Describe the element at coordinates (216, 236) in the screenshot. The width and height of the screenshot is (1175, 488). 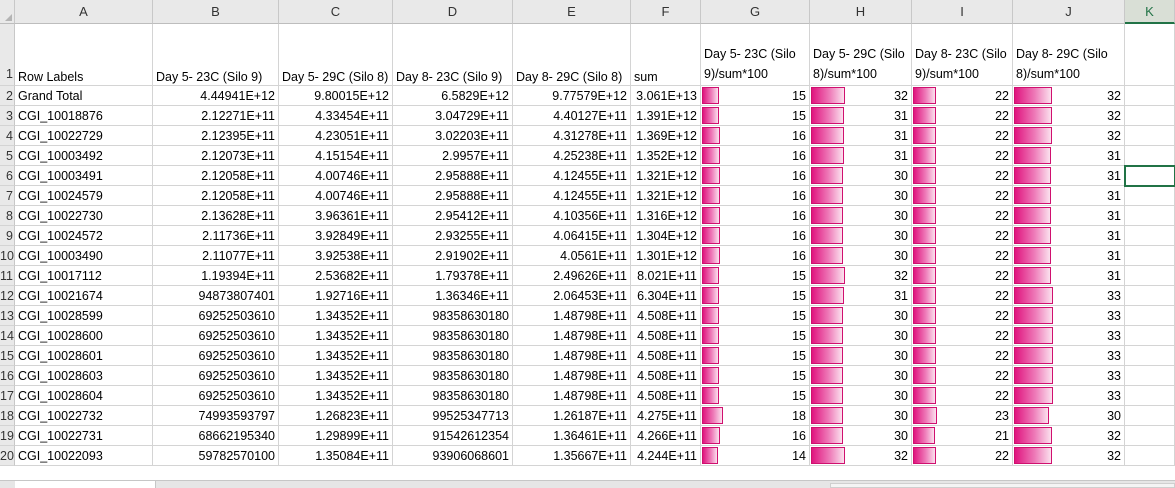
I see `cell-b: 2.11736E+11` at that location.